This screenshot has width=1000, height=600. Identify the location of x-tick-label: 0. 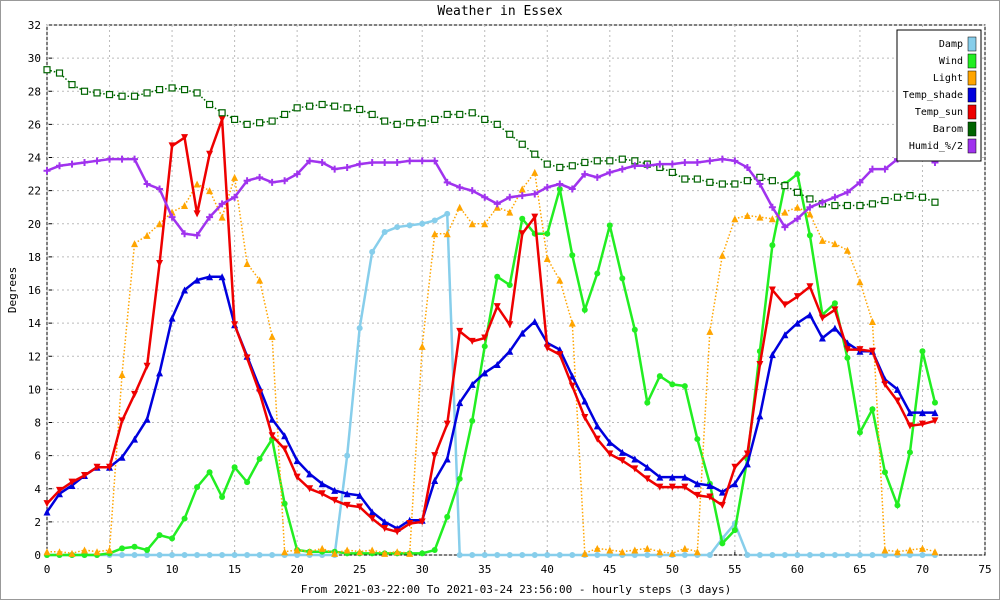
(47, 569).